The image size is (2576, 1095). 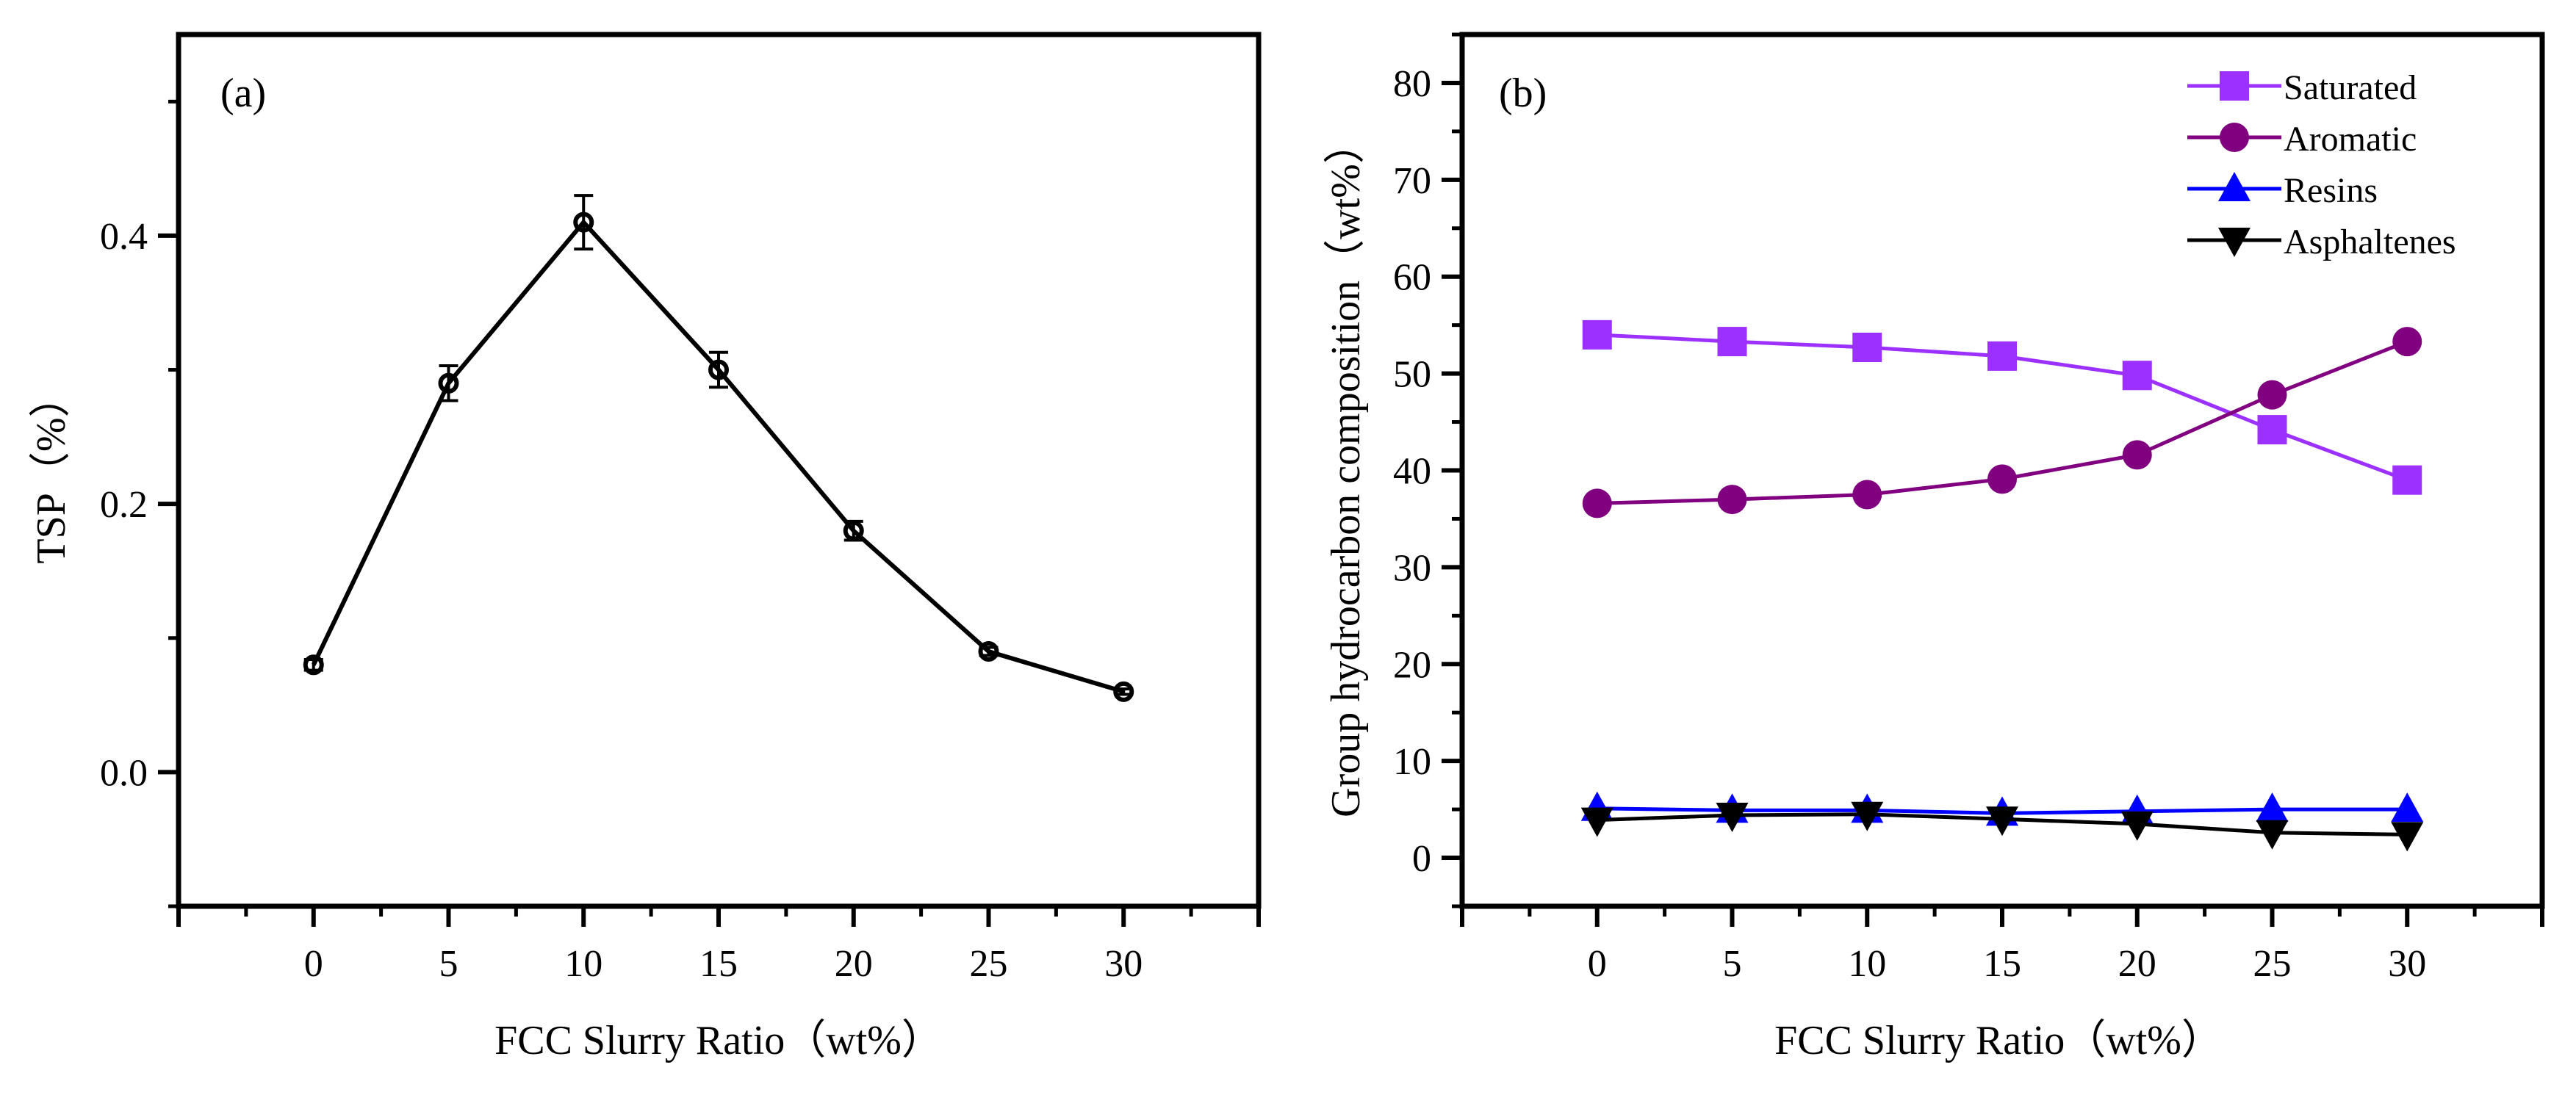 I want to click on panel-b-y-tick-label: 10, so click(x=1412, y=762).